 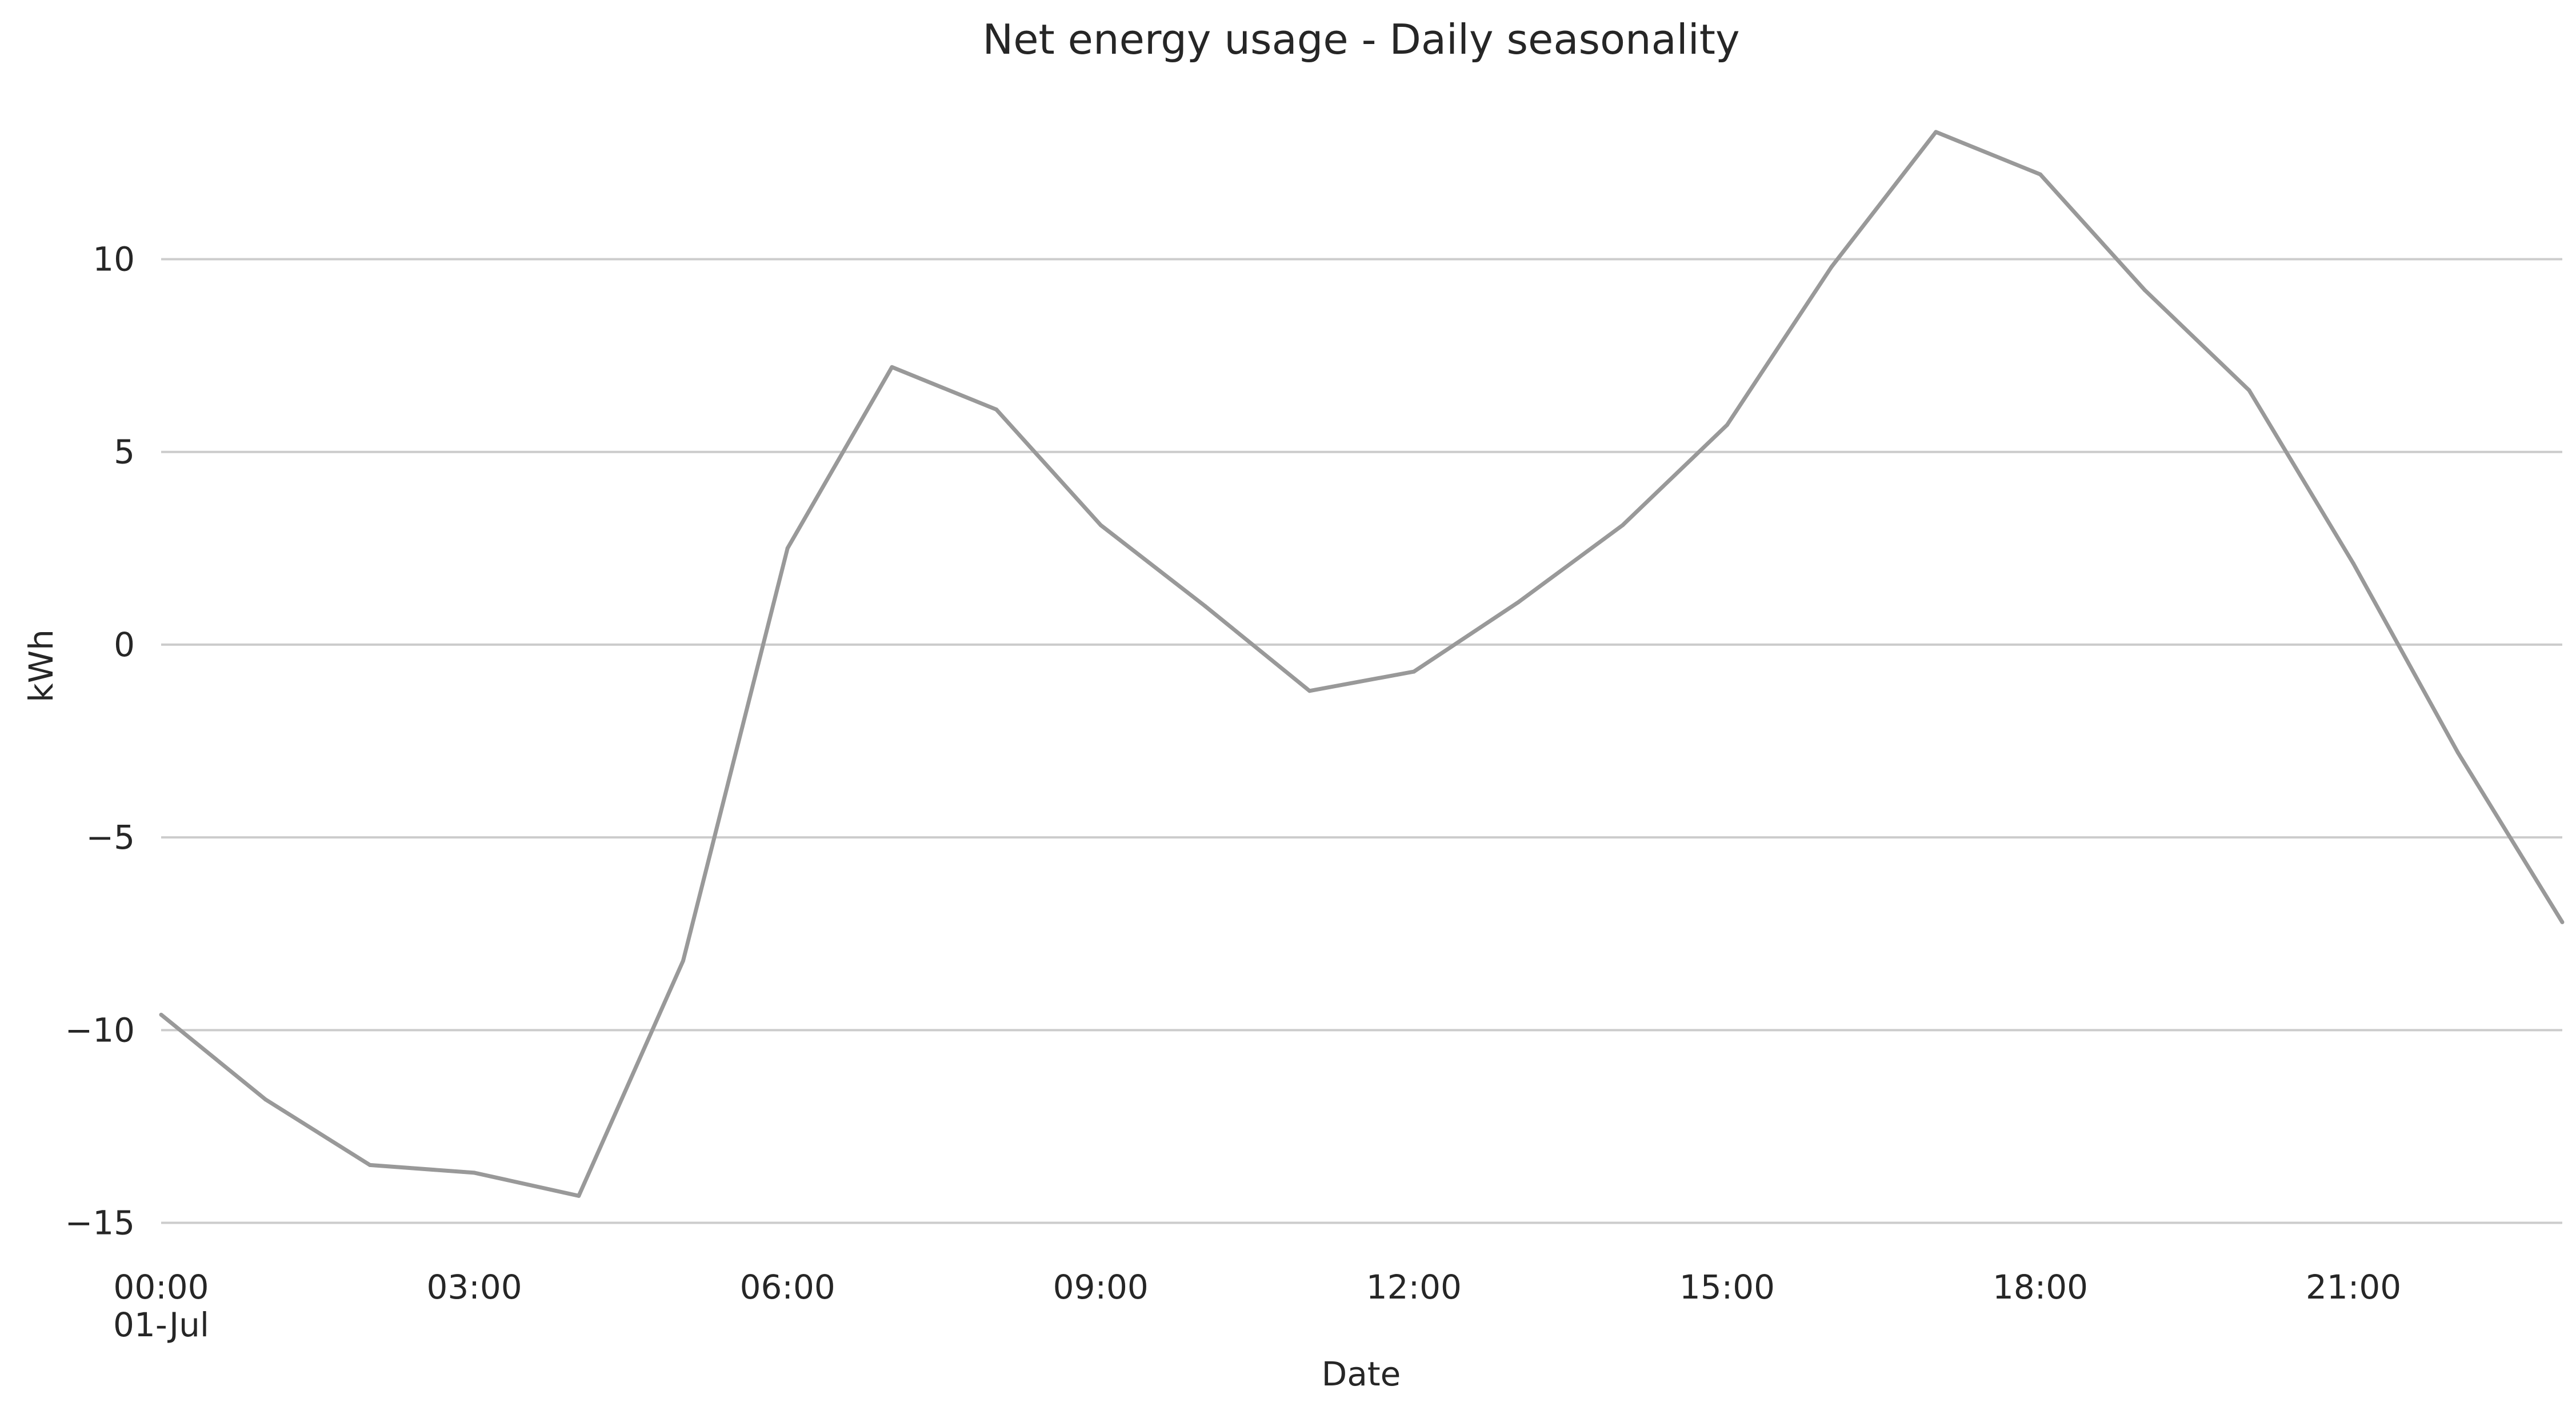 What do you see at coordinates (474, 1287) in the screenshot?
I see `x-tick-label: 03:00` at bounding box center [474, 1287].